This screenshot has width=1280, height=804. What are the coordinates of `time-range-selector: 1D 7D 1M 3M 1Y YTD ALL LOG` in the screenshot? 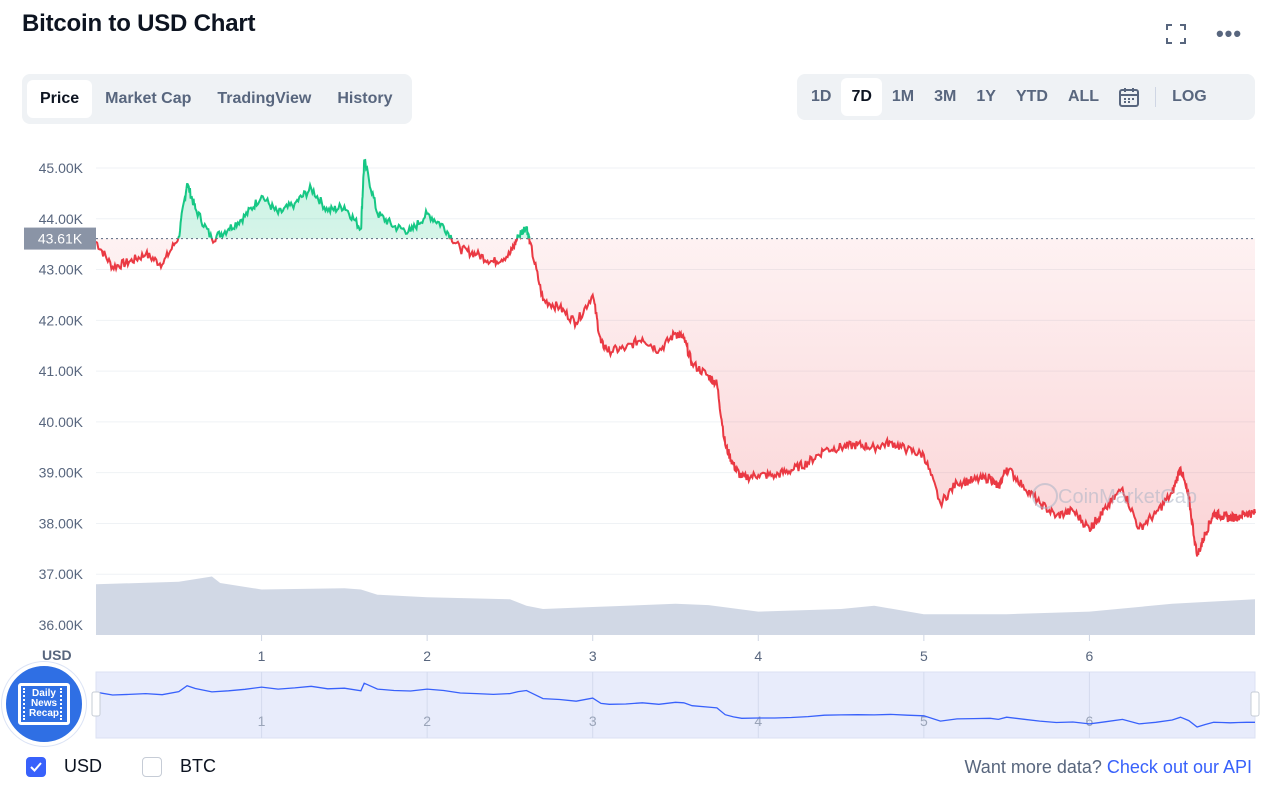 It's located at (1026, 97).